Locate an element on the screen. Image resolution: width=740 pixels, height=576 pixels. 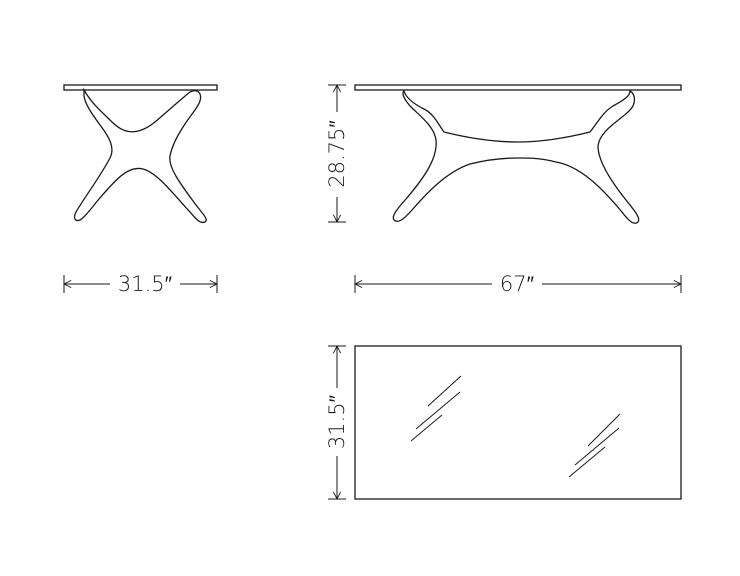
glass-reflection-left is located at coordinates (436, 408).